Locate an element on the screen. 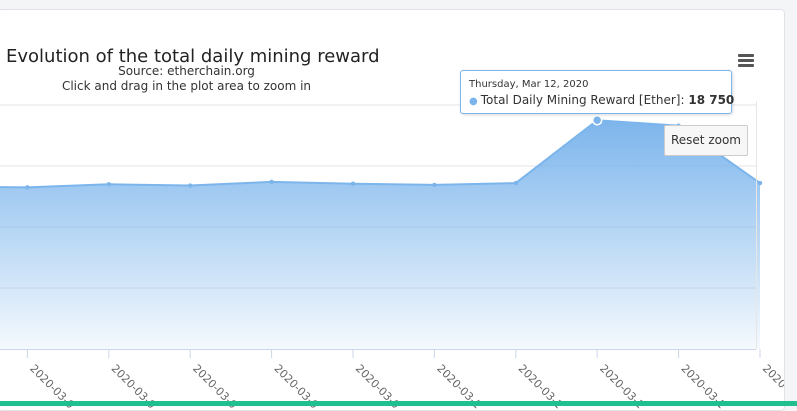 The width and height of the screenshot is (797, 411). tooltip-series-label: Total Daily Mining Reward [Ether]: is located at coordinates (584, 100).